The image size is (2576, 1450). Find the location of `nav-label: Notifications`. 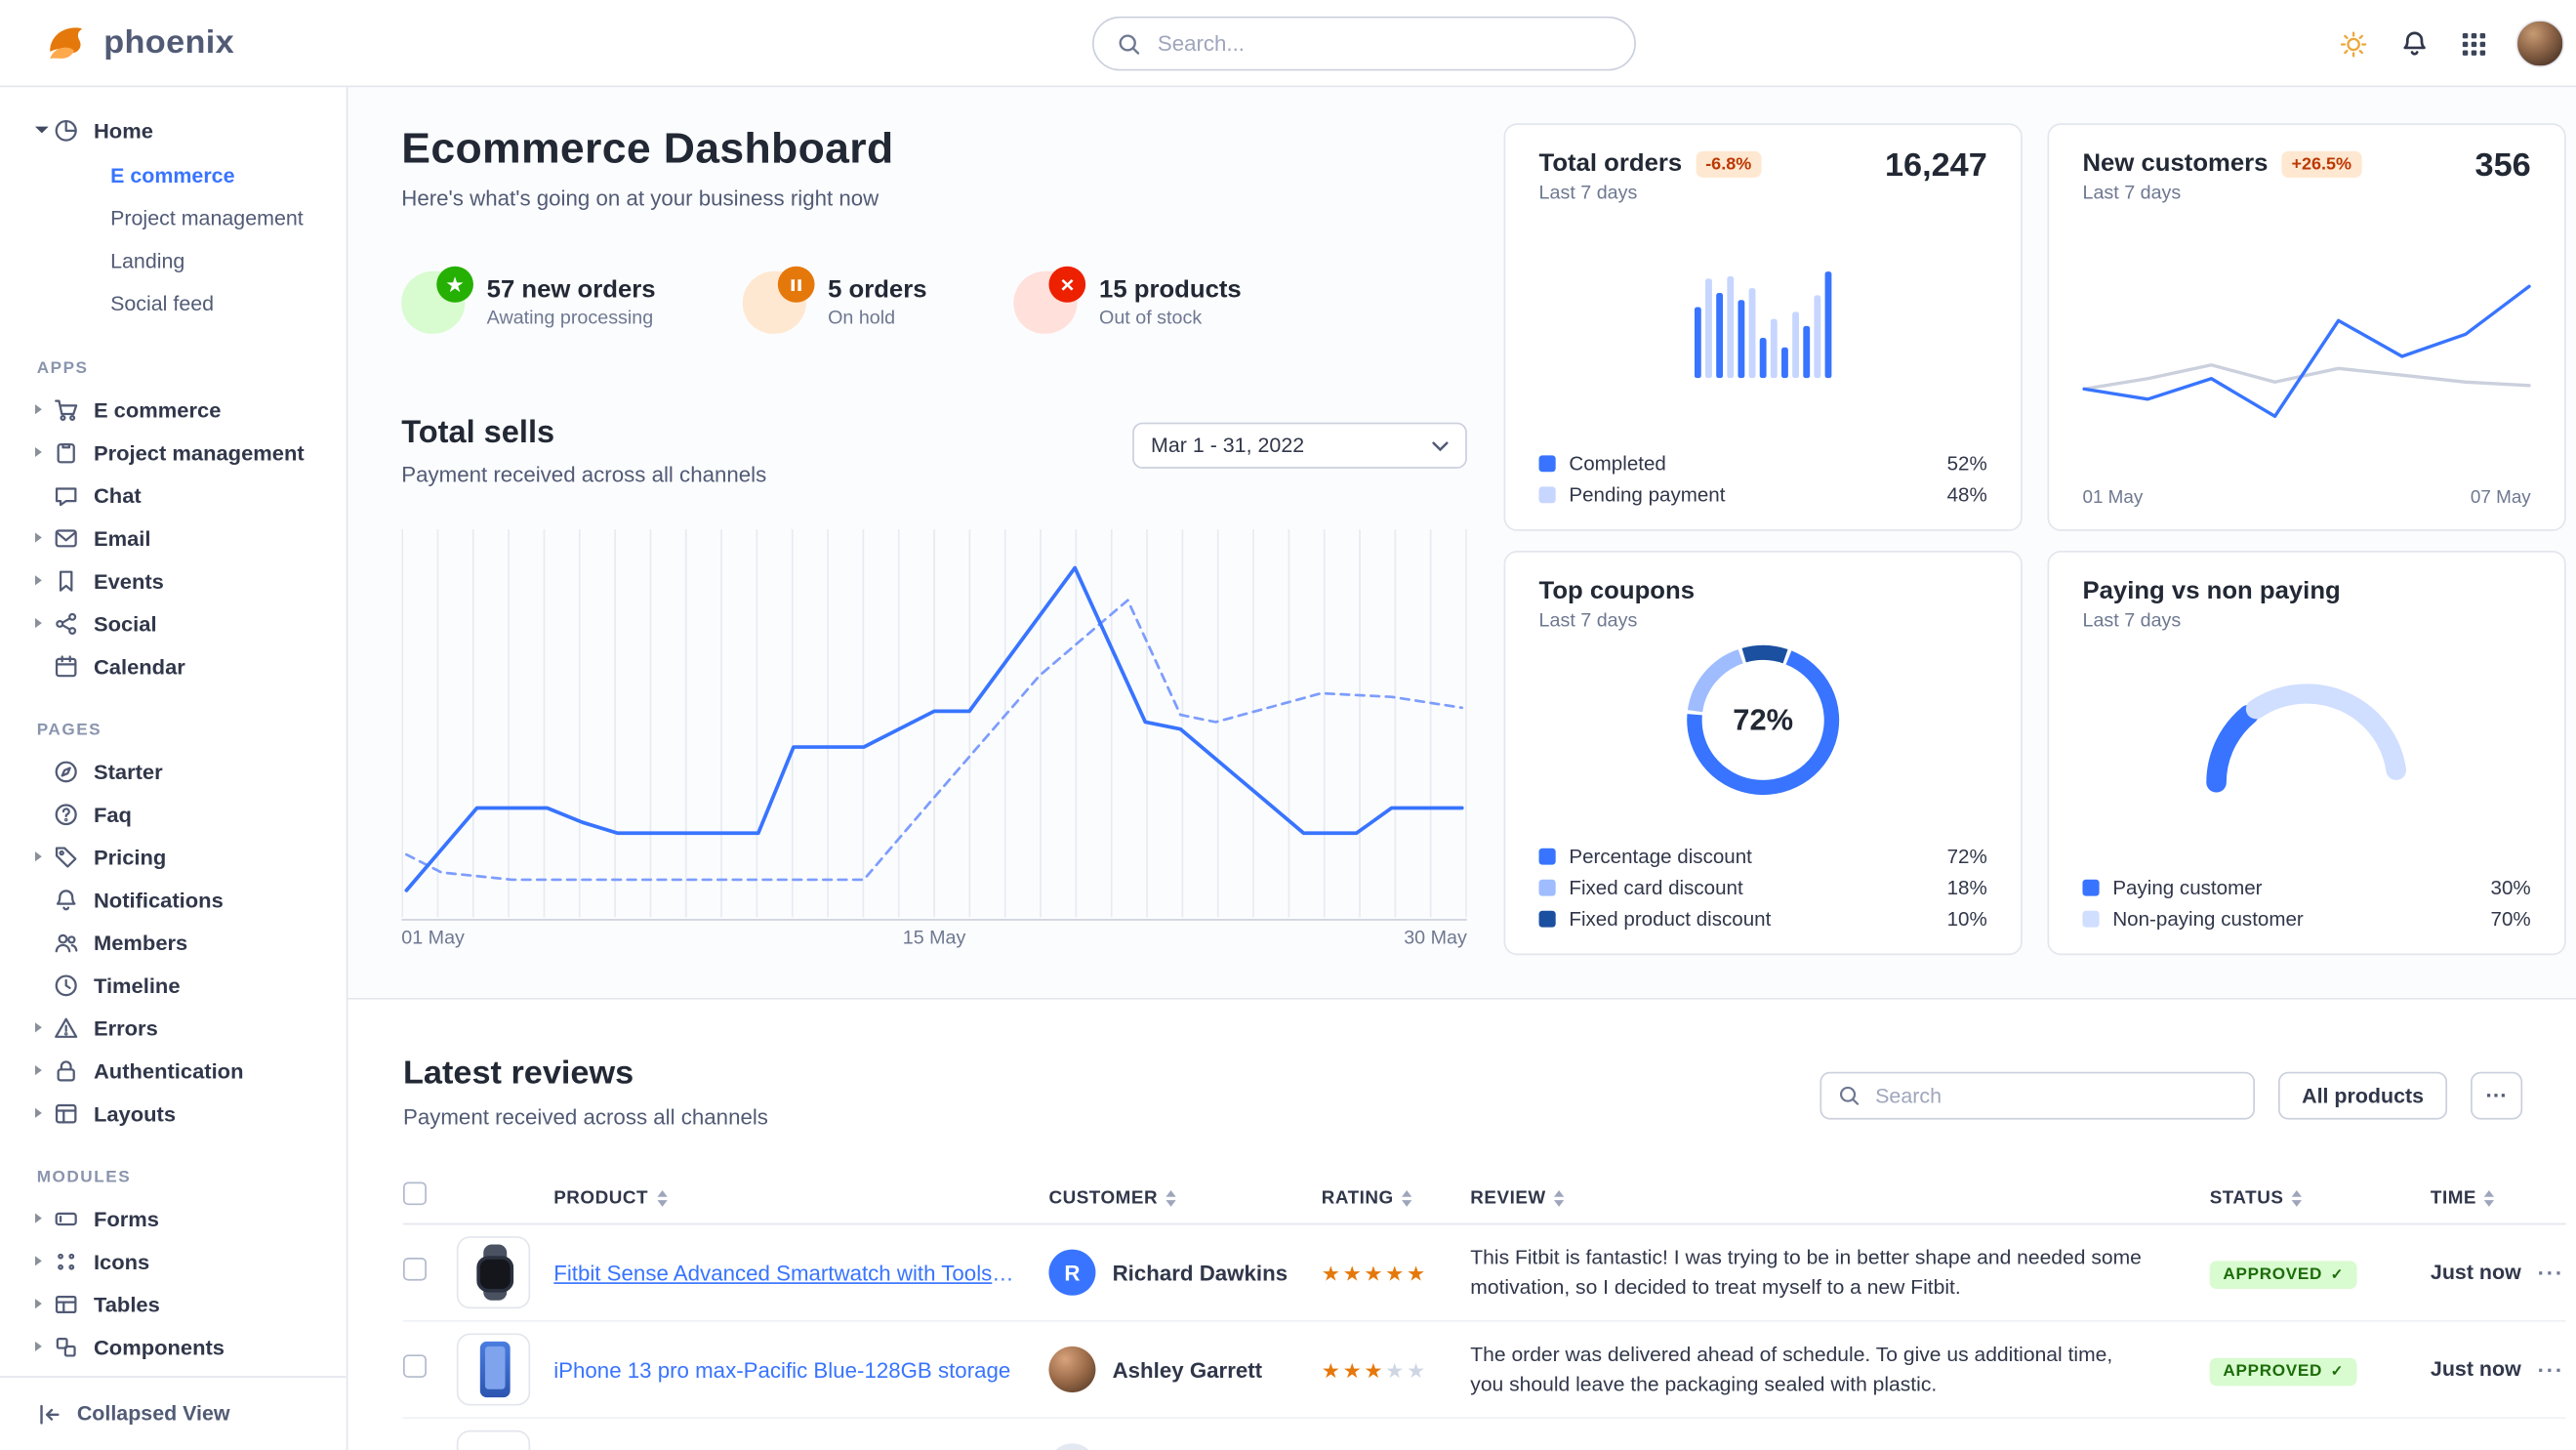

nav-label: Notifications is located at coordinates (158, 899).